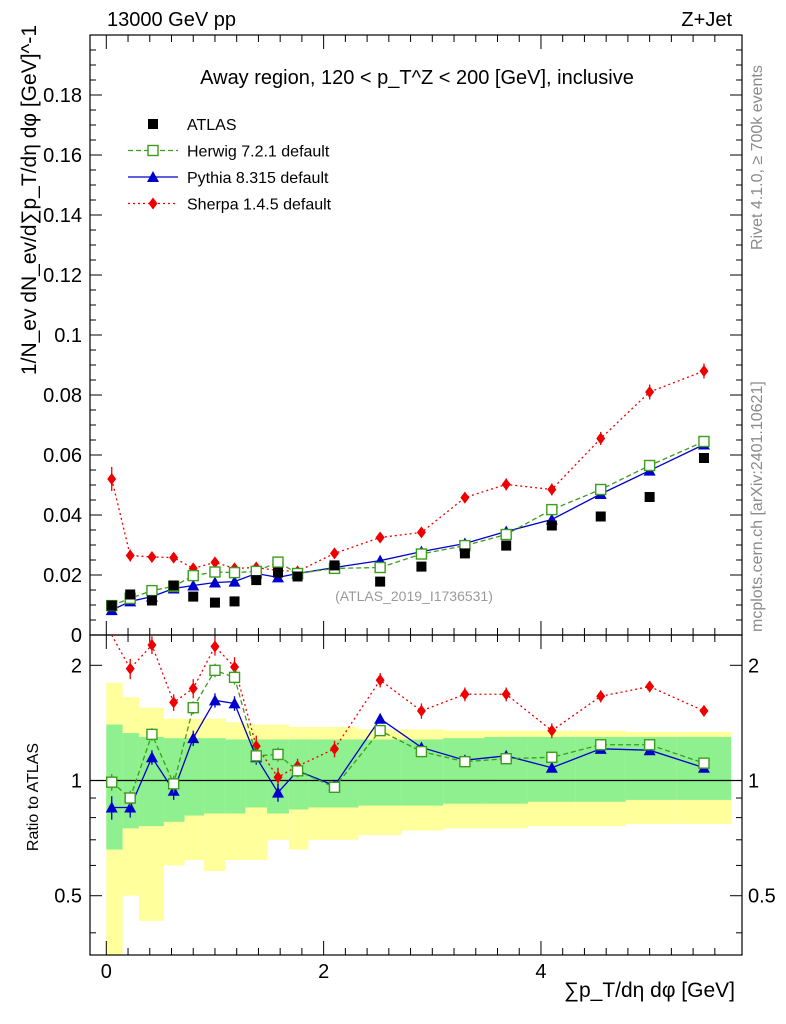  What do you see at coordinates (258, 178) in the screenshot?
I see `legend-label-pythia: Pythia 8.315 default` at bounding box center [258, 178].